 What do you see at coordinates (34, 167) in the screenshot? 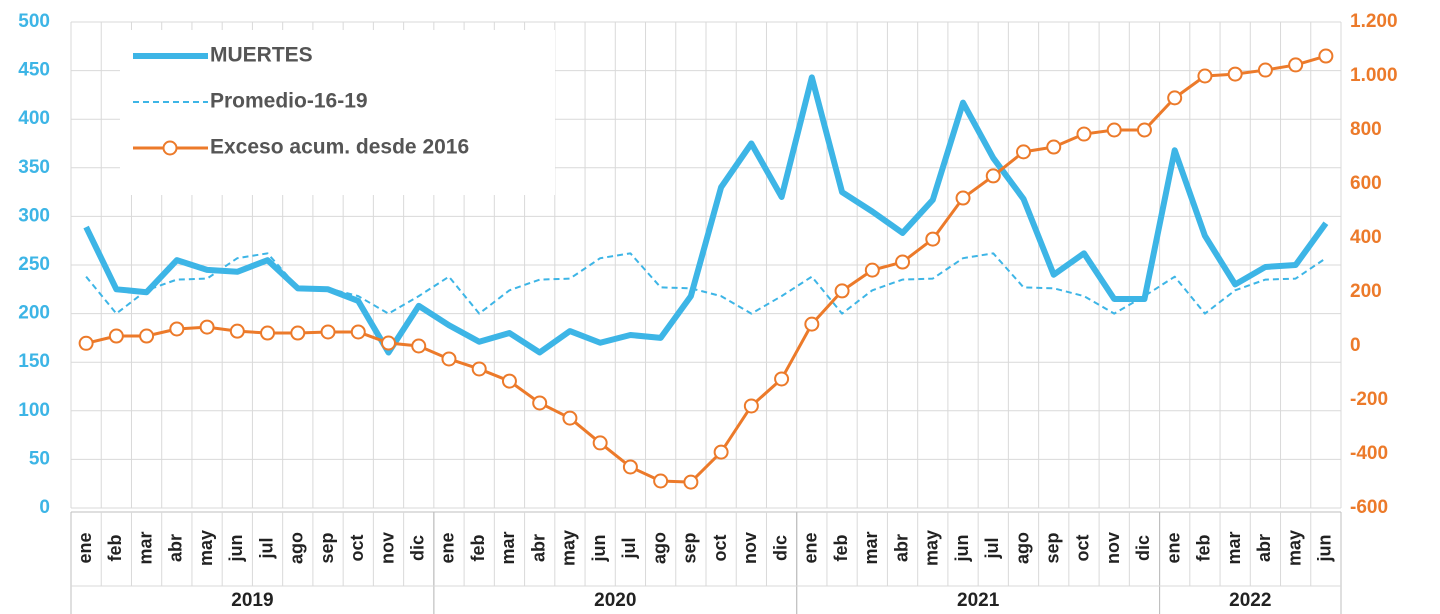
I see `y-tick-label: 350` at bounding box center [34, 167].